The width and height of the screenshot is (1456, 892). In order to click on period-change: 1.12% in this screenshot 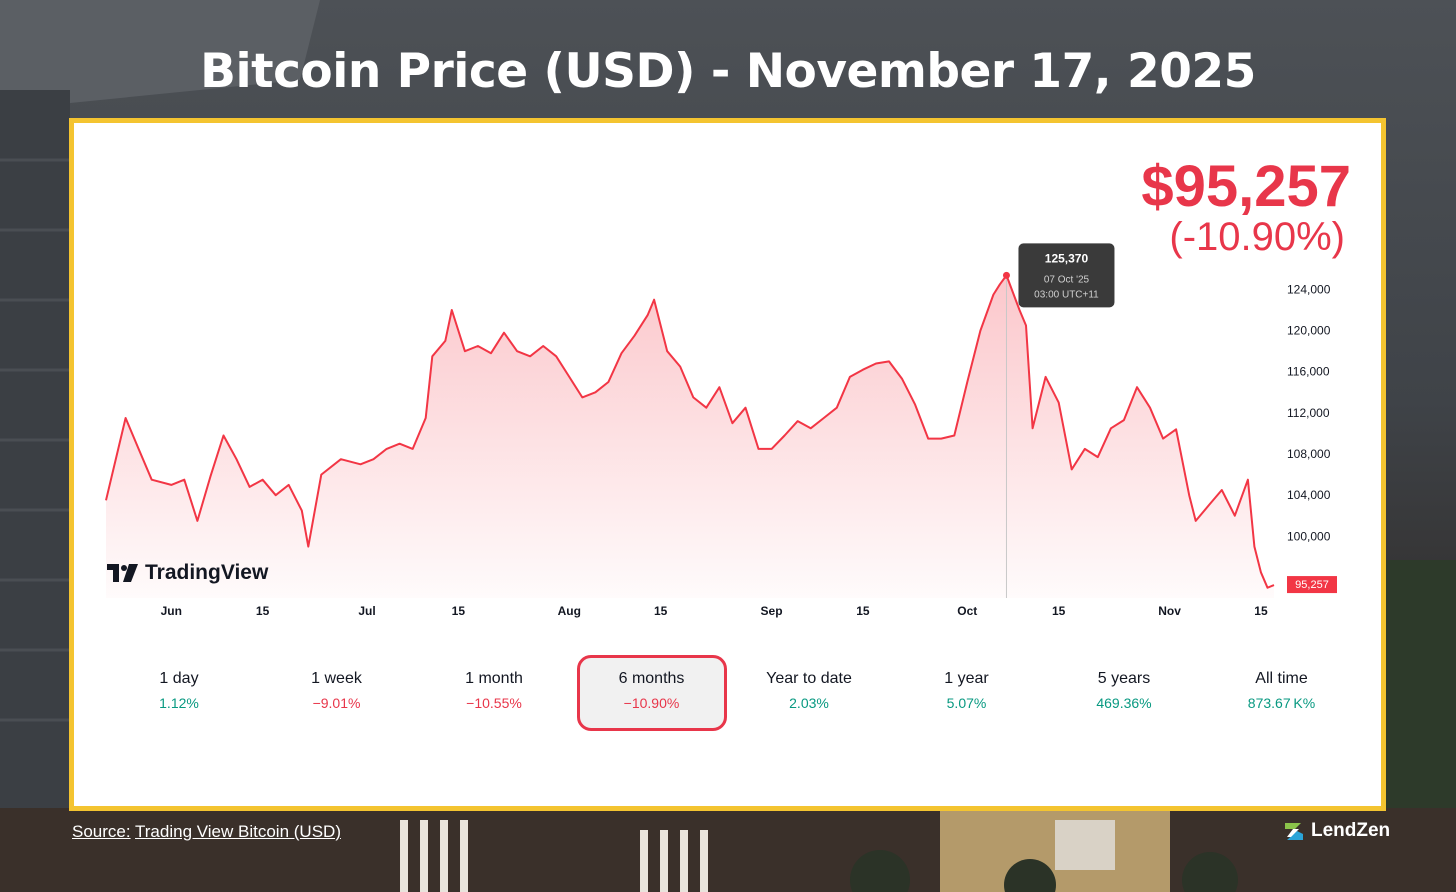, I will do `click(179, 703)`.